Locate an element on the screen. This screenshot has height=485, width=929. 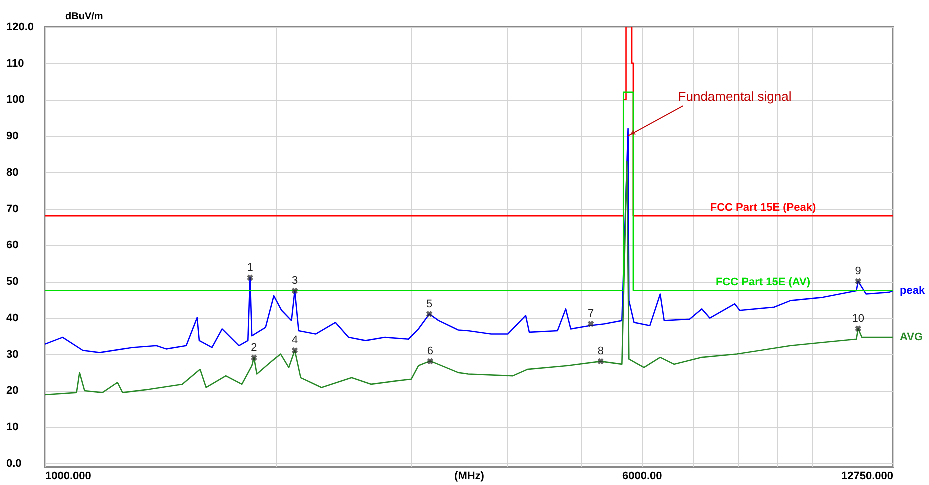
annotation: Fundamental signal is located at coordinates (735, 96).